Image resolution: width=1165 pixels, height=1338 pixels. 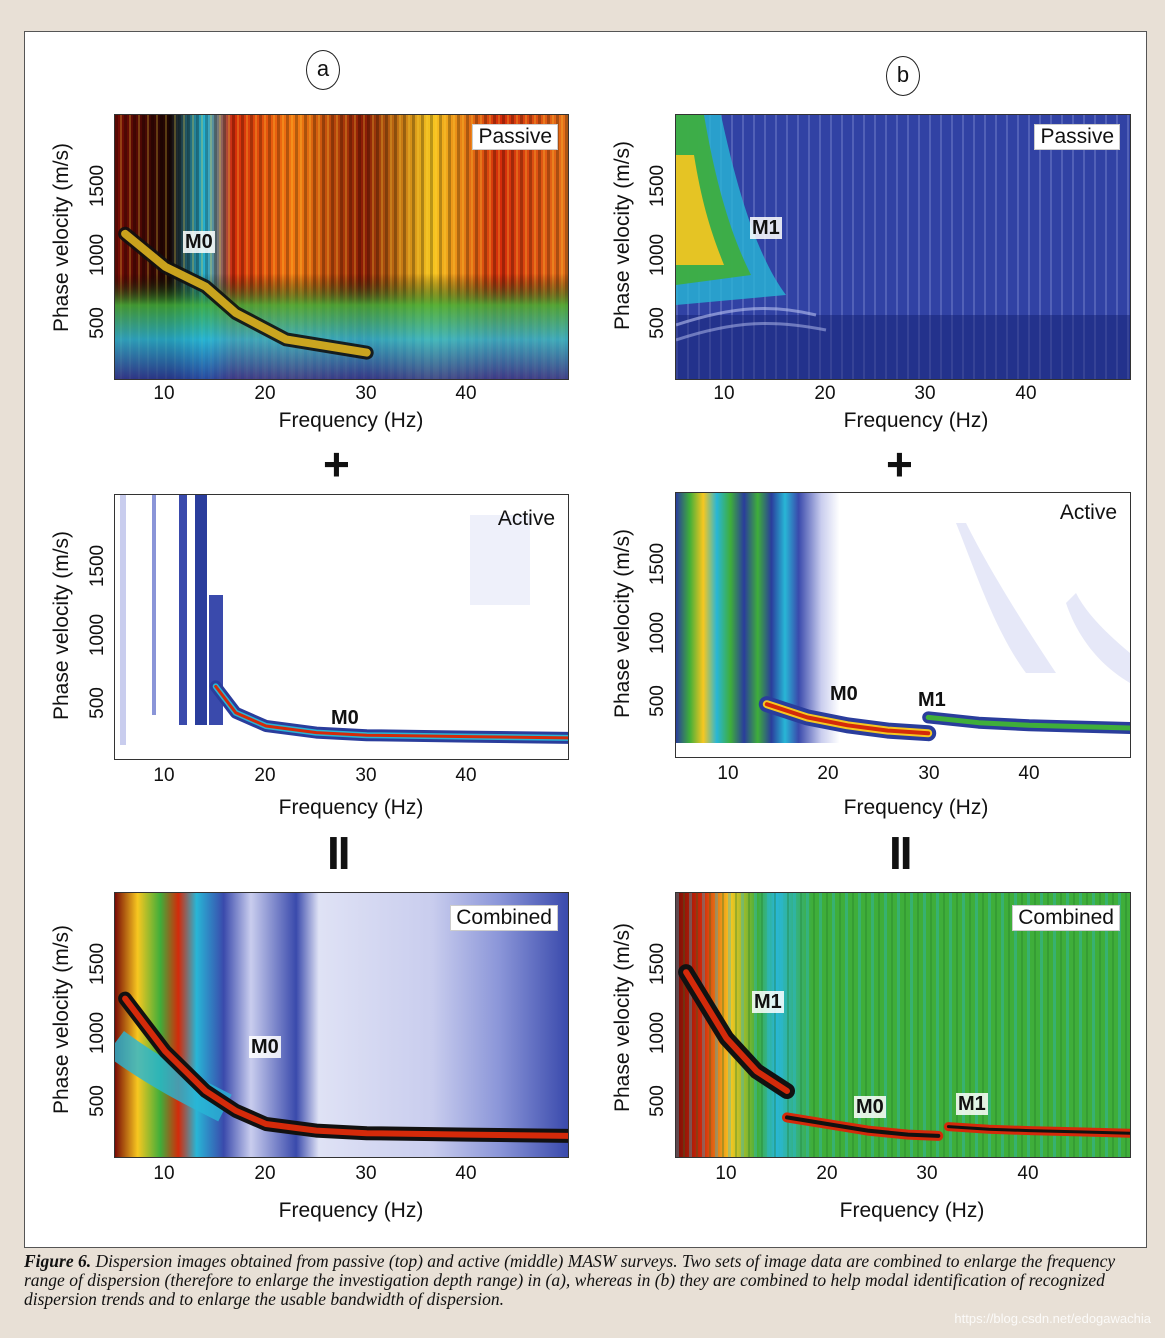 I want to click on caption-label: Figure 6., so click(x=58, y=1261).